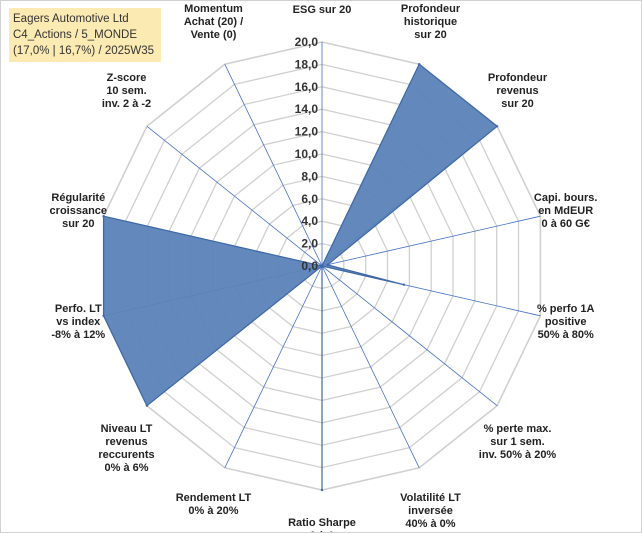 The height and width of the screenshot is (533, 642). Describe the element at coordinates (309, 199) in the screenshot. I see `tick-label: 6,0` at that location.